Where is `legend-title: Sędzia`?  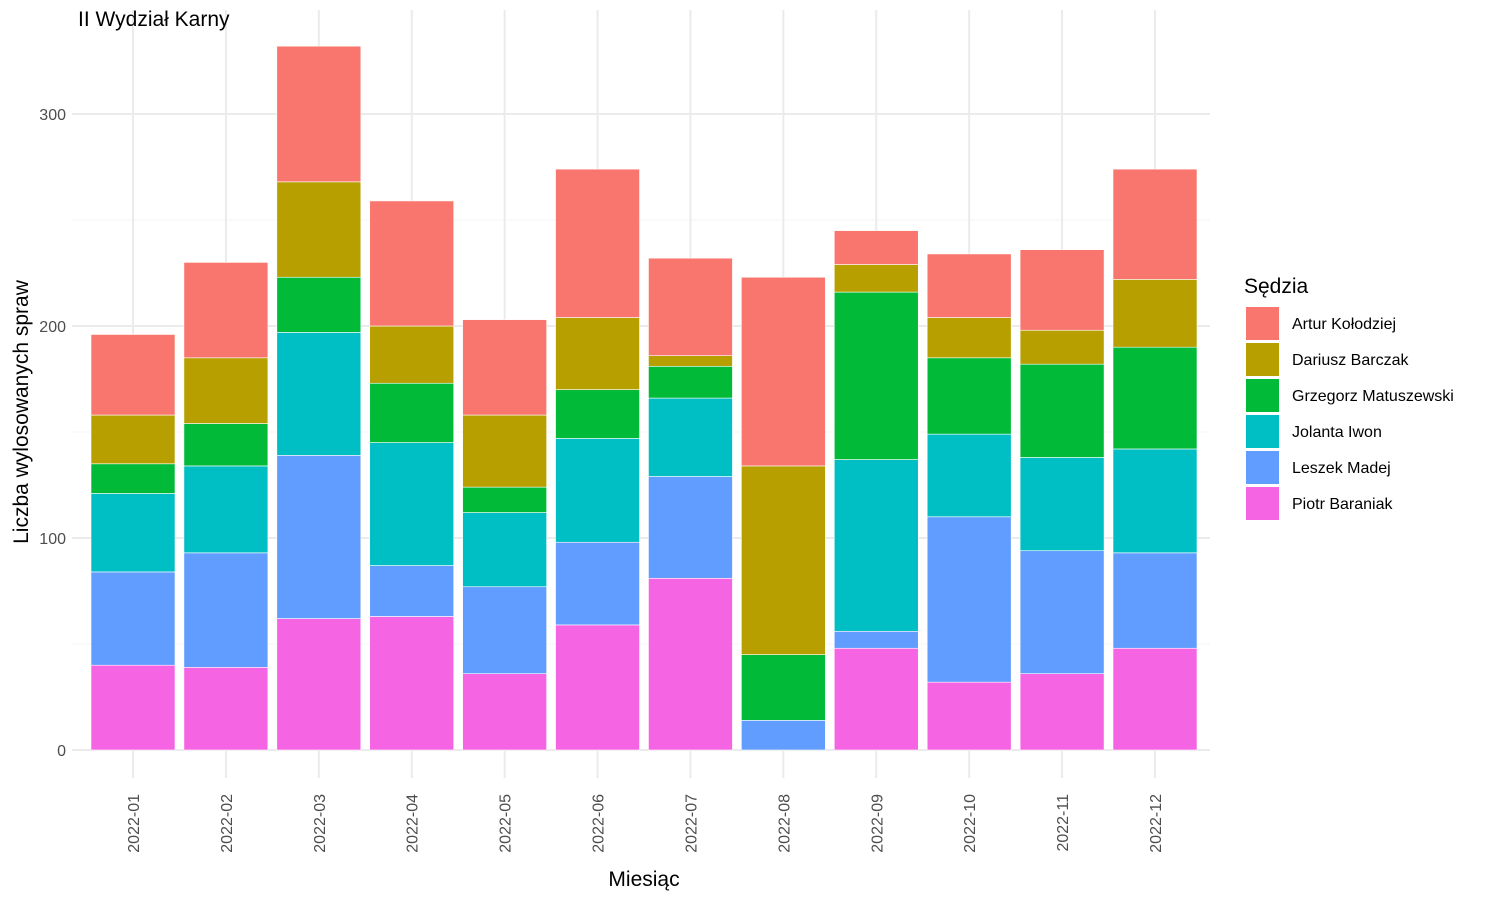 legend-title: Sędzia is located at coordinates (1276, 286).